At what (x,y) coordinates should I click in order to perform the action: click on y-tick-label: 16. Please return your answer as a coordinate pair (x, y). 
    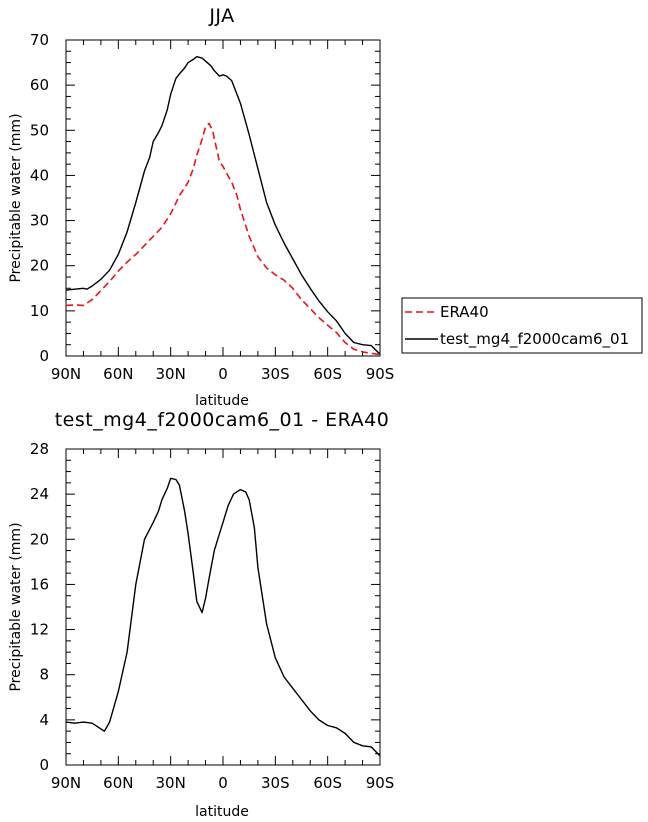
    Looking at the image, I should click on (39, 584).